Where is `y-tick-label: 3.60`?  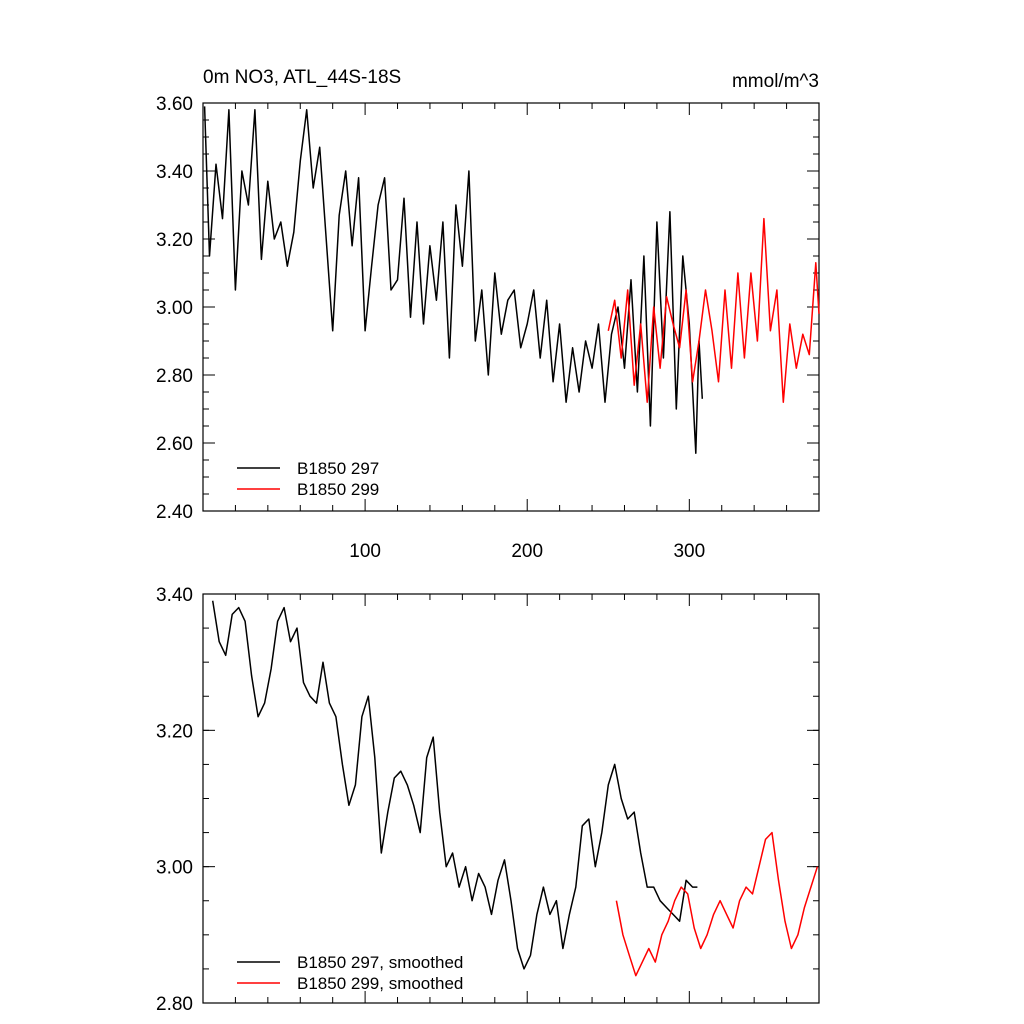
y-tick-label: 3.60 is located at coordinates (174, 104).